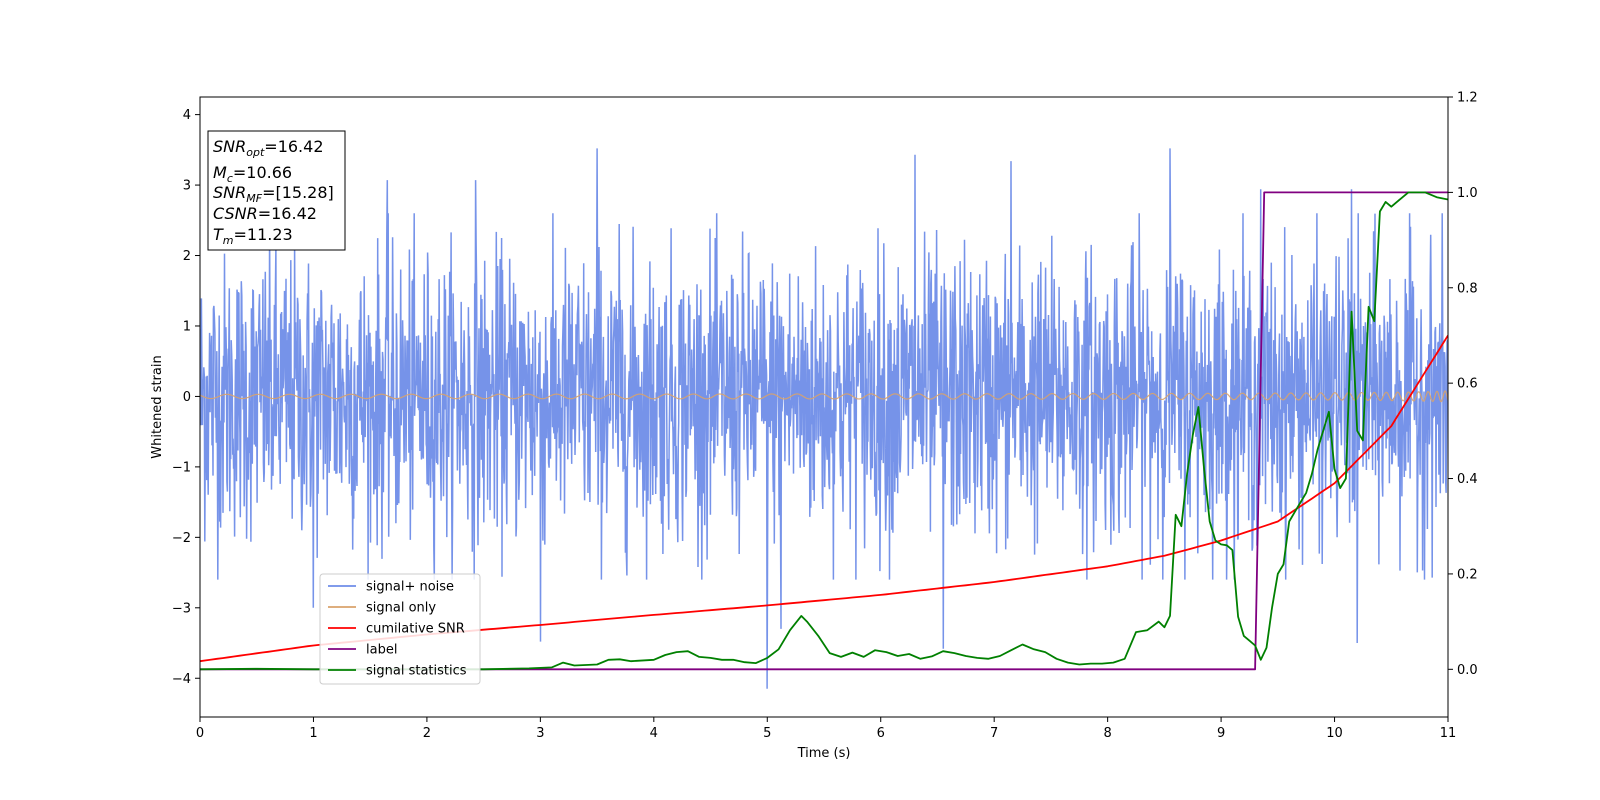  Describe the element at coordinates (824, 753) in the screenshot. I see `x-axis-label: Time (s)` at that location.